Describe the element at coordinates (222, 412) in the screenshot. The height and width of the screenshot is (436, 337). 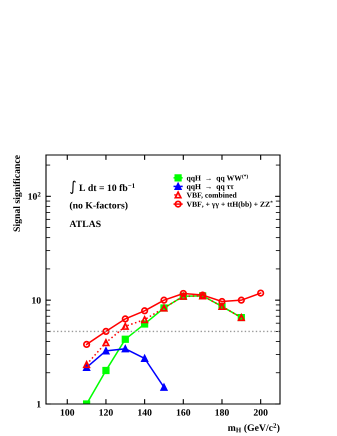
I see `x-tick-label: 180` at that location.